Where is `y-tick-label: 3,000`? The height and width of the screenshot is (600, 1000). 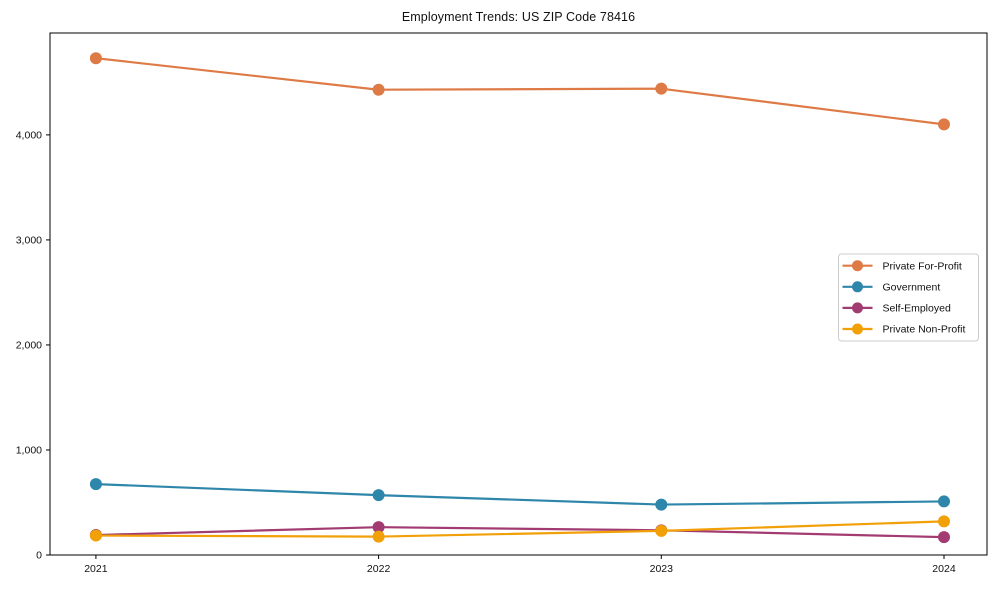
y-tick-label: 3,000 is located at coordinates (29, 241).